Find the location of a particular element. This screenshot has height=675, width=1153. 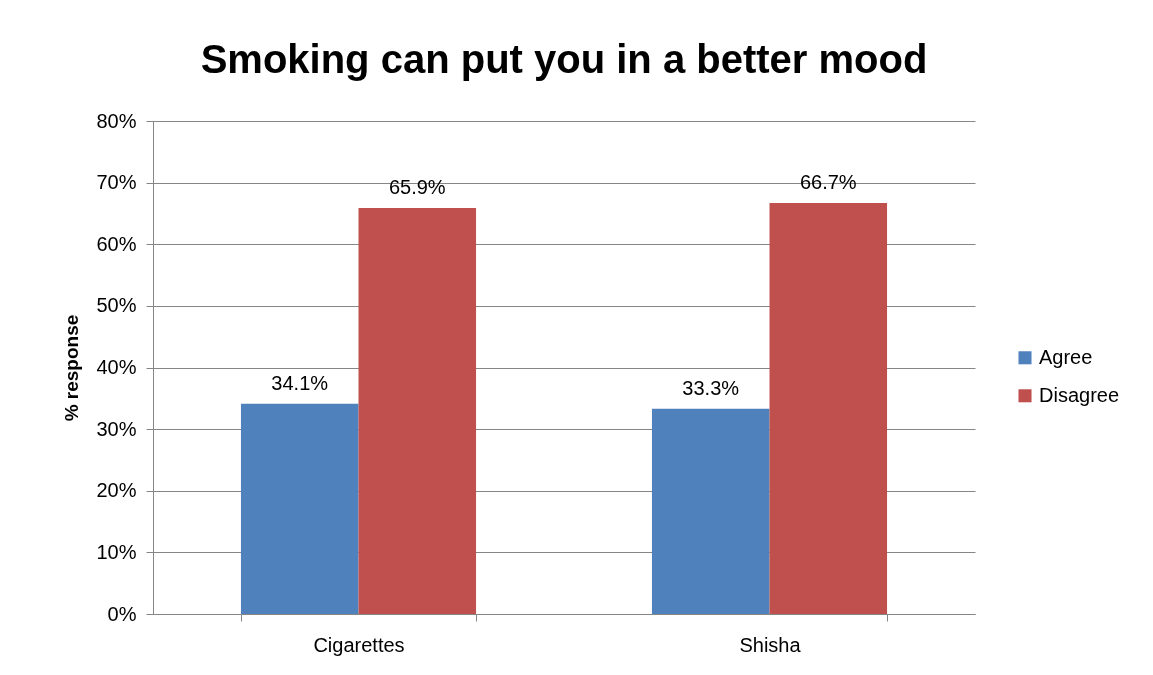

data-label: 34.1% is located at coordinates (300, 382).